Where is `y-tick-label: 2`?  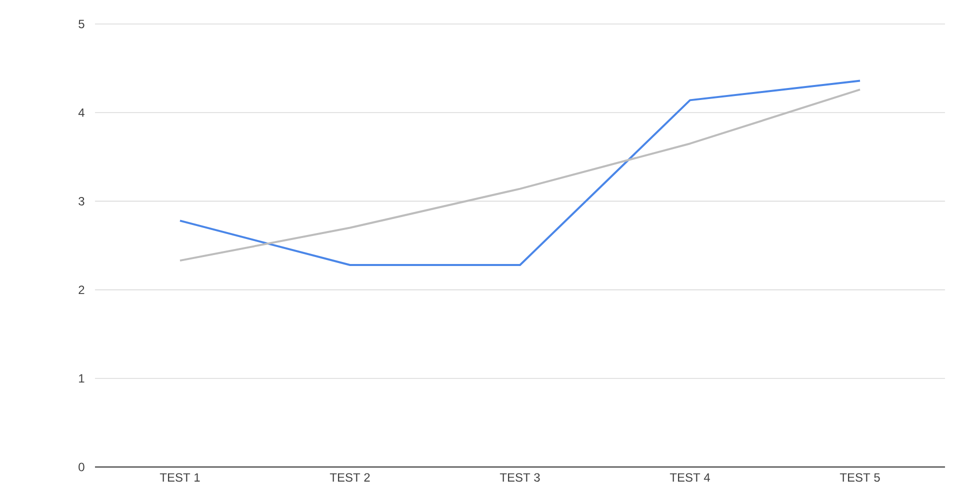 y-tick-label: 2 is located at coordinates (81, 290).